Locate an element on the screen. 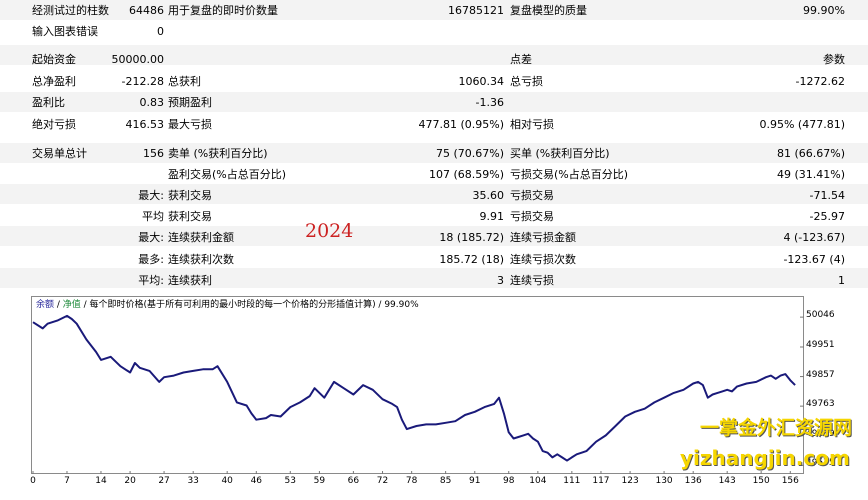  value-loss-trades: 49 (31.41%) is located at coordinates (810, 174).